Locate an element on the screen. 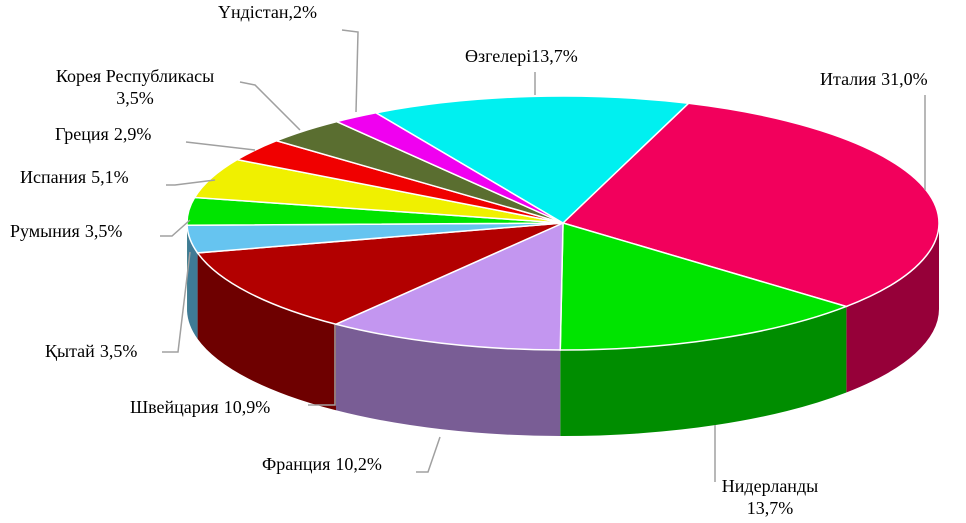 The width and height of the screenshot is (966, 523). slice-label: Франция 10,2% is located at coordinates (322, 464).